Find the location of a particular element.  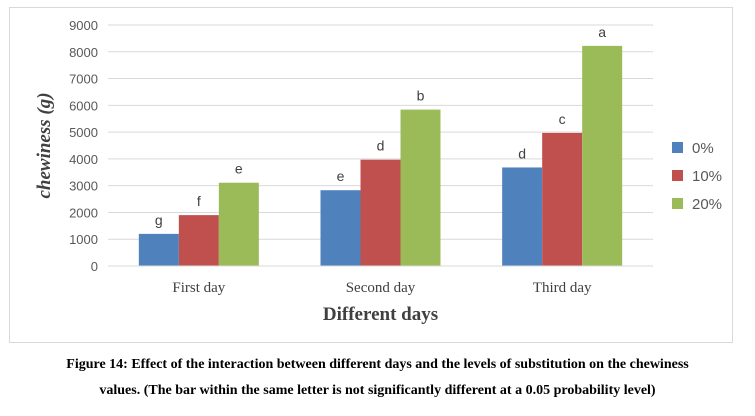

legend-label: 0% is located at coordinates (703, 148).